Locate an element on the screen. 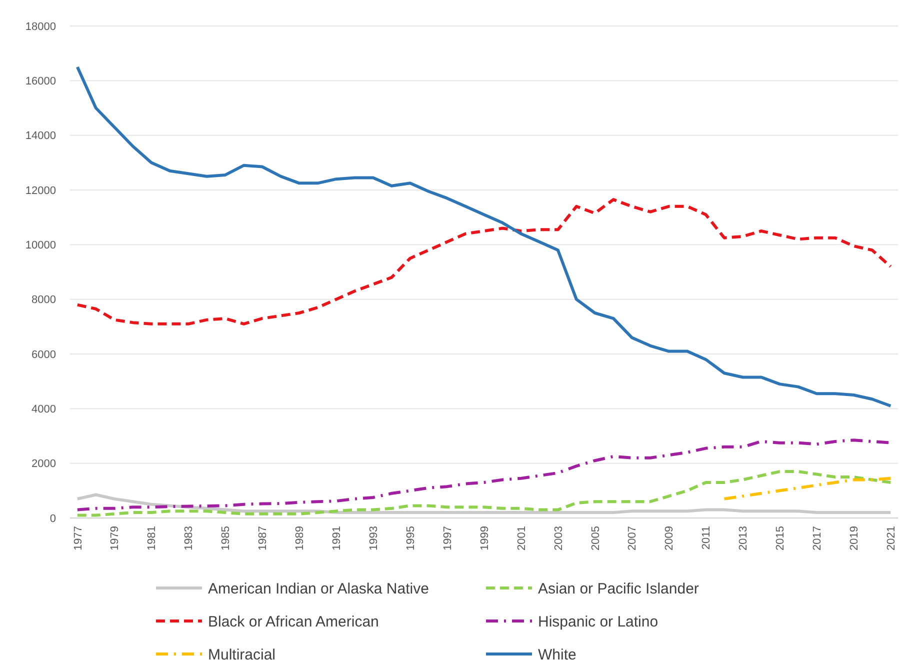 The image size is (914, 670). y-tick-label: 16000 is located at coordinates (40, 82).